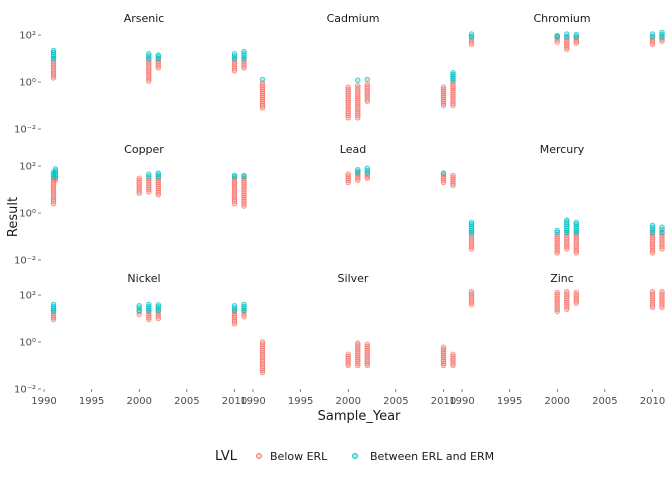 Image resolution: width=672 pixels, height=480 pixels. What do you see at coordinates (562, 149) in the screenshot?
I see `panel-title-mercury: Mercury` at bounding box center [562, 149].